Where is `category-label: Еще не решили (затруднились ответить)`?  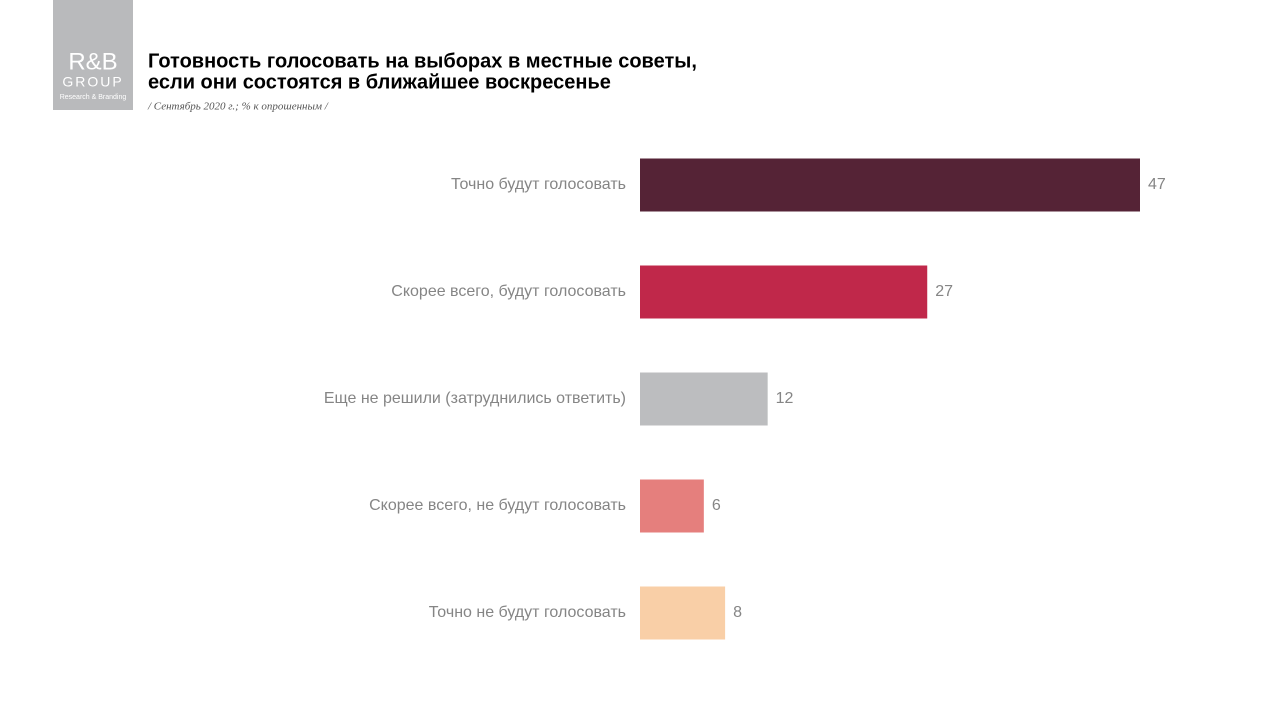 category-label: Еще не решили (затруднились ответить) is located at coordinates (475, 398).